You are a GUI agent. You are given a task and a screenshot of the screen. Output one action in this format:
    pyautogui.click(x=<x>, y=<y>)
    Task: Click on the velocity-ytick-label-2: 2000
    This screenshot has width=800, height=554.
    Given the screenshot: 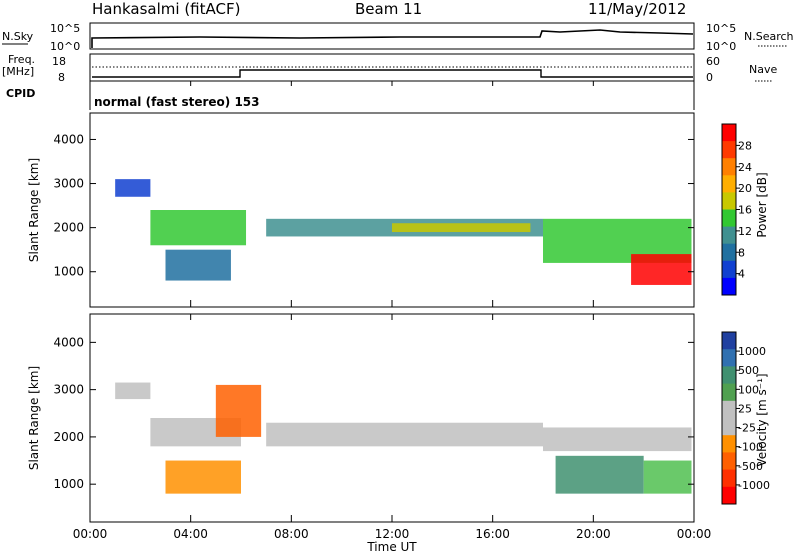 What is the action you would take?
    pyautogui.click(x=68, y=437)
    